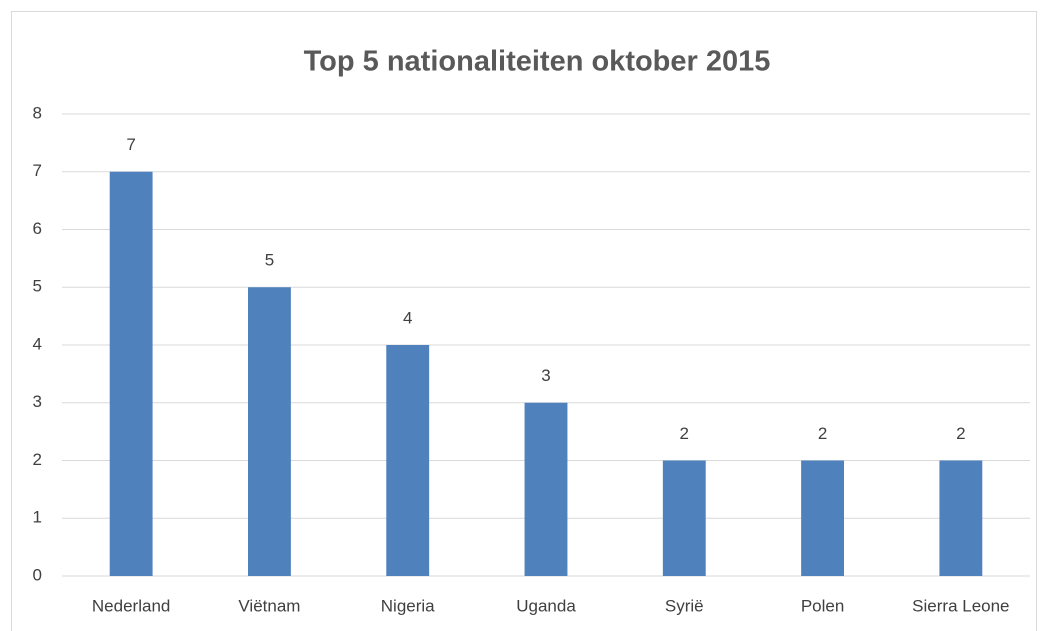 This screenshot has width=1045, height=631. Describe the element at coordinates (269, 605) in the screenshot. I see `x-tick-label: Viëtnam` at that location.